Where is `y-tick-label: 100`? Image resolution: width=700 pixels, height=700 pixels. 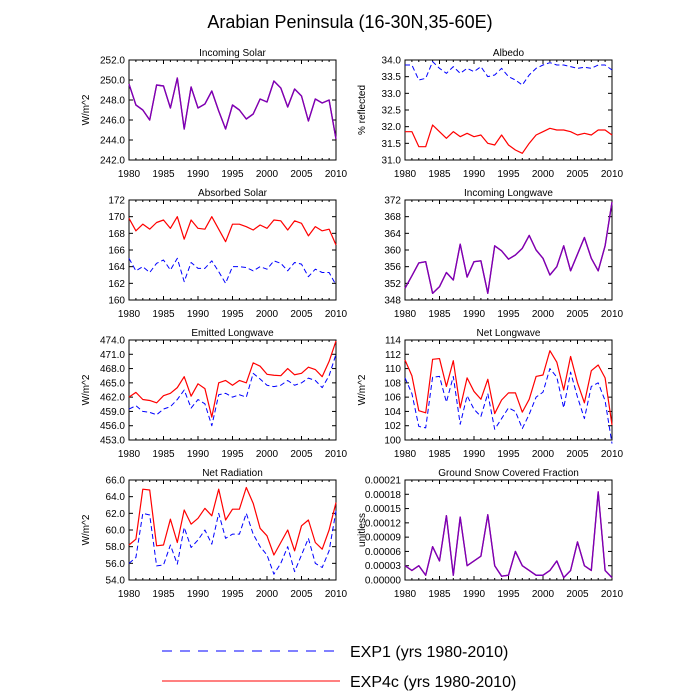 y-tick-label: 100 is located at coordinates (392, 441).